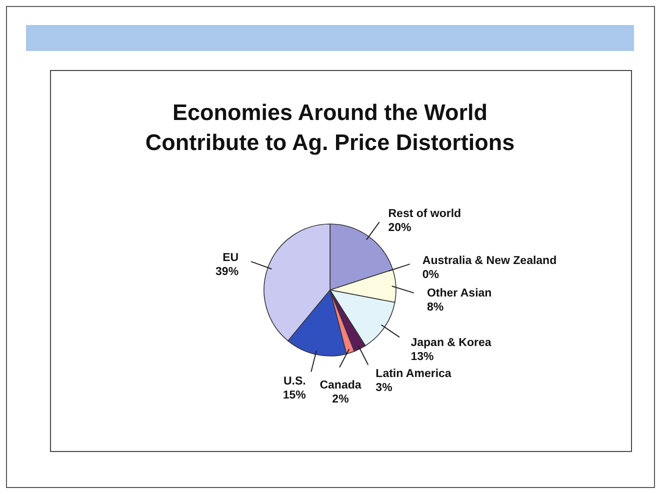 This screenshot has width=661, height=494. What do you see at coordinates (414, 374) in the screenshot?
I see `slice-label: Latin America` at bounding box center [414, 374].